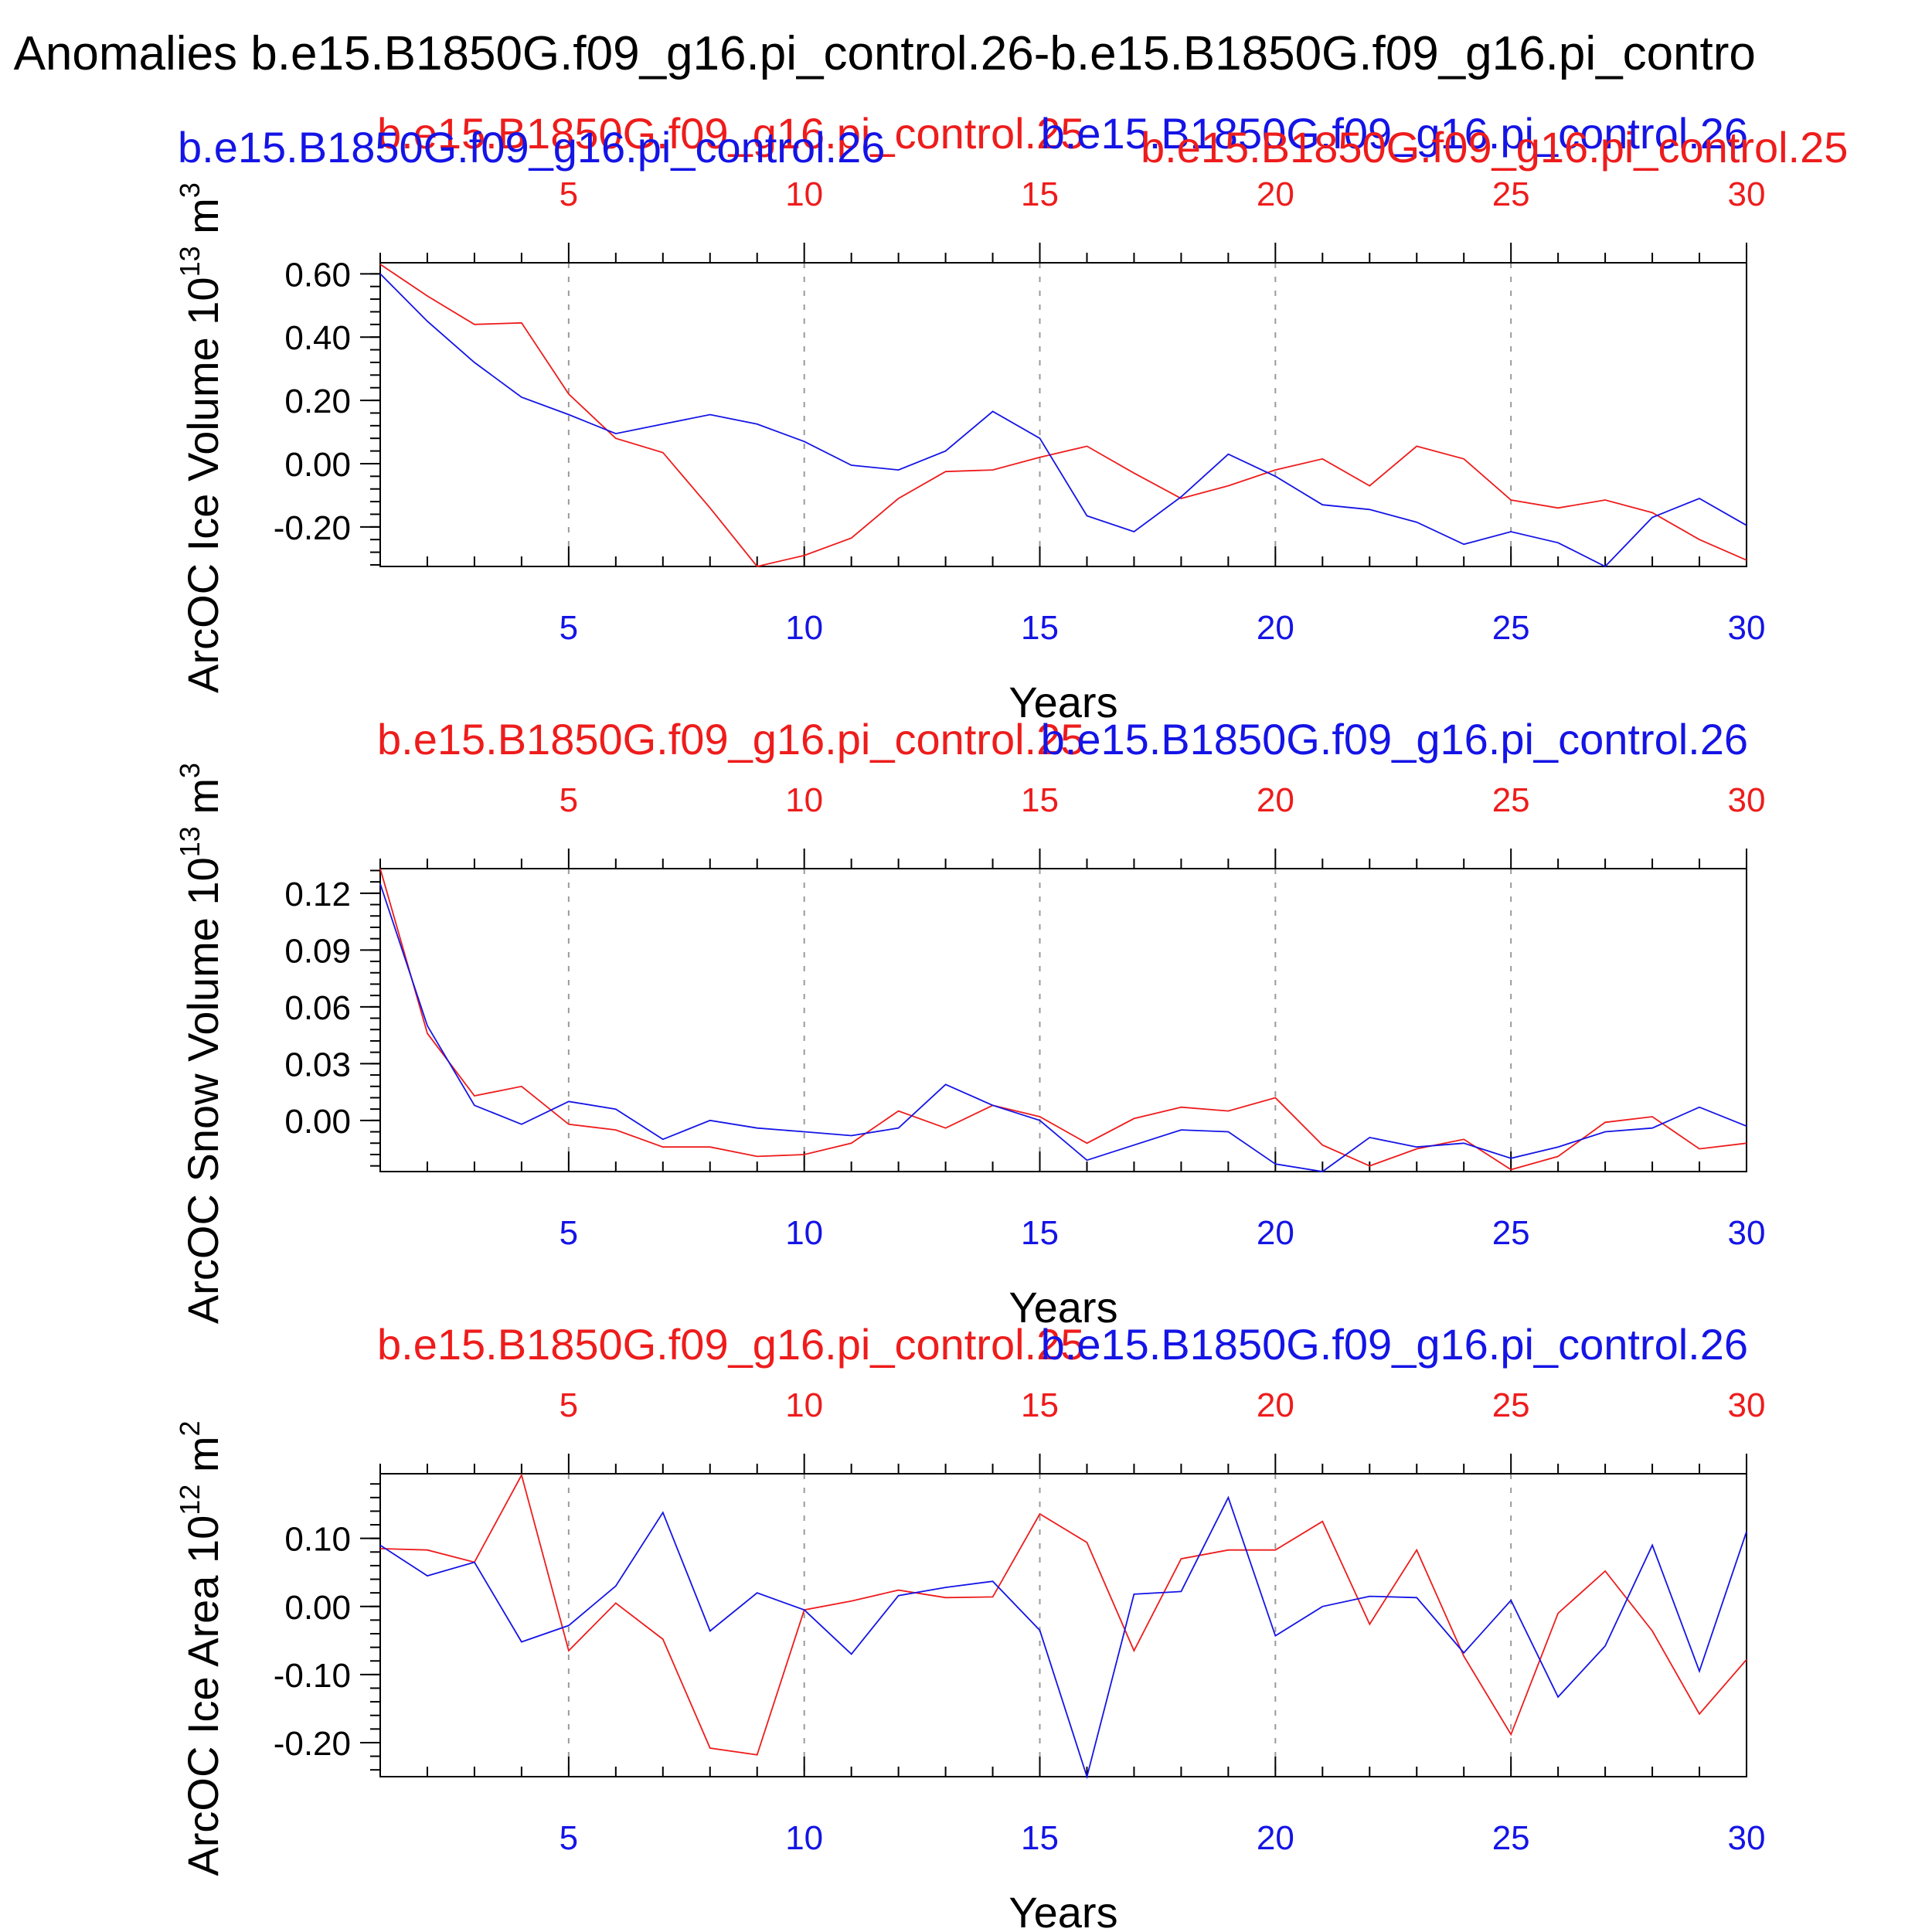 This screenshot has width=1932, height=1932. What do you see at coordinates (200, 1648) in the screenshot?
I see `y-axis-title: ArcOC Ice Area 1012 m2` at bounding box center [200, 1648].